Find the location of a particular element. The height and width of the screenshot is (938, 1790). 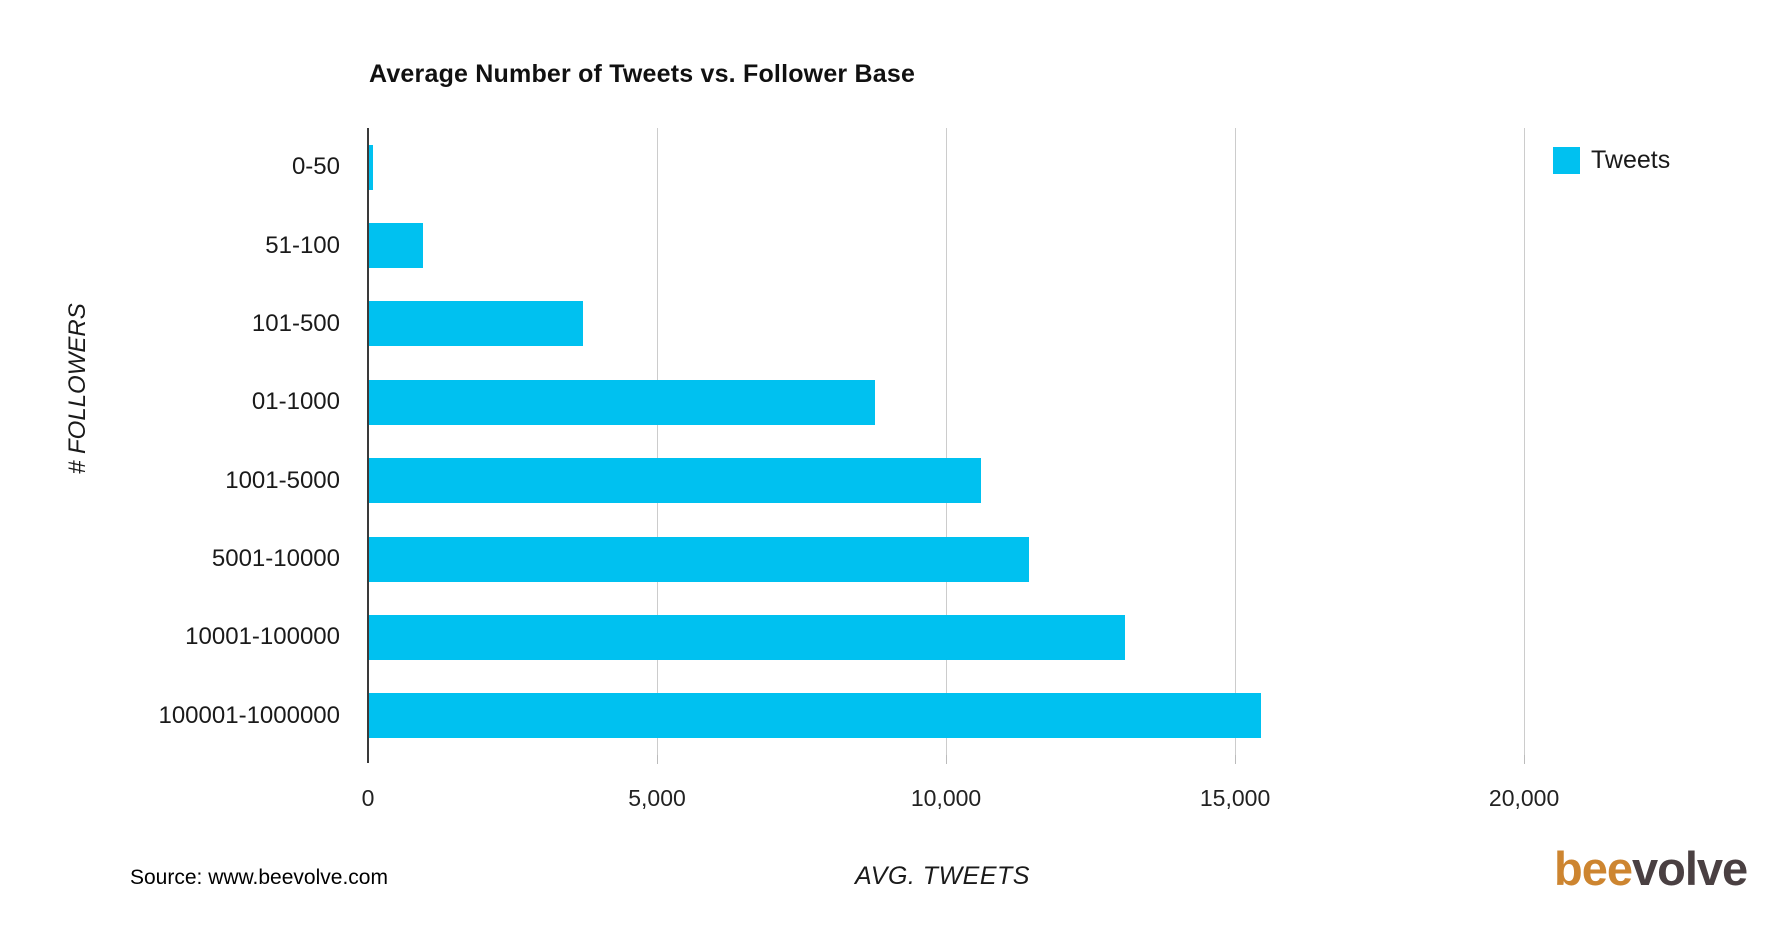

x-tick-label: 5,000 is located at coordinates (657, 798).